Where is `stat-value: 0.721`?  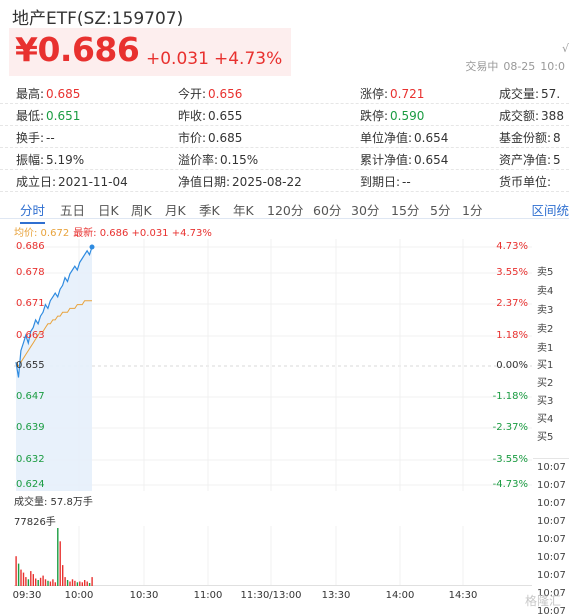 stat-value: 0.721 is located at coordinates (407, 94).